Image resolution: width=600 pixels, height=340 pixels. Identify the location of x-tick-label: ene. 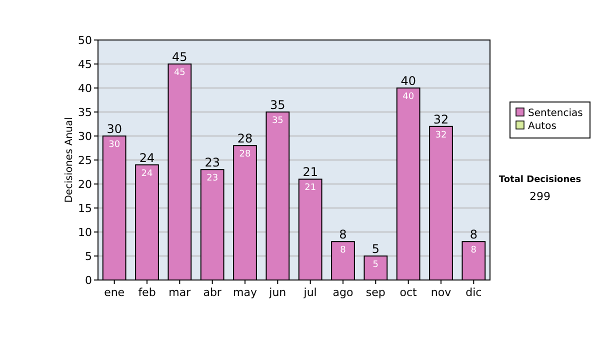
(114, 292).